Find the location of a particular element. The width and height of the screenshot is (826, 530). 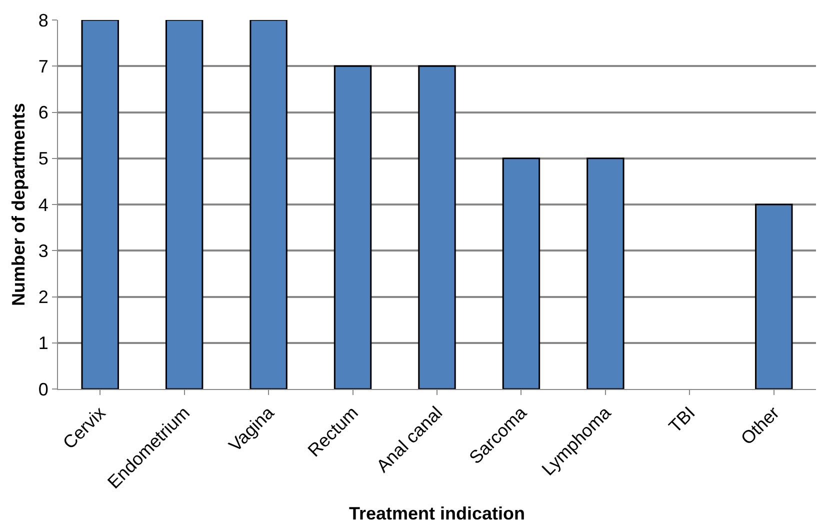

y-tick-label: 3 is located at coordinates (43, 250).